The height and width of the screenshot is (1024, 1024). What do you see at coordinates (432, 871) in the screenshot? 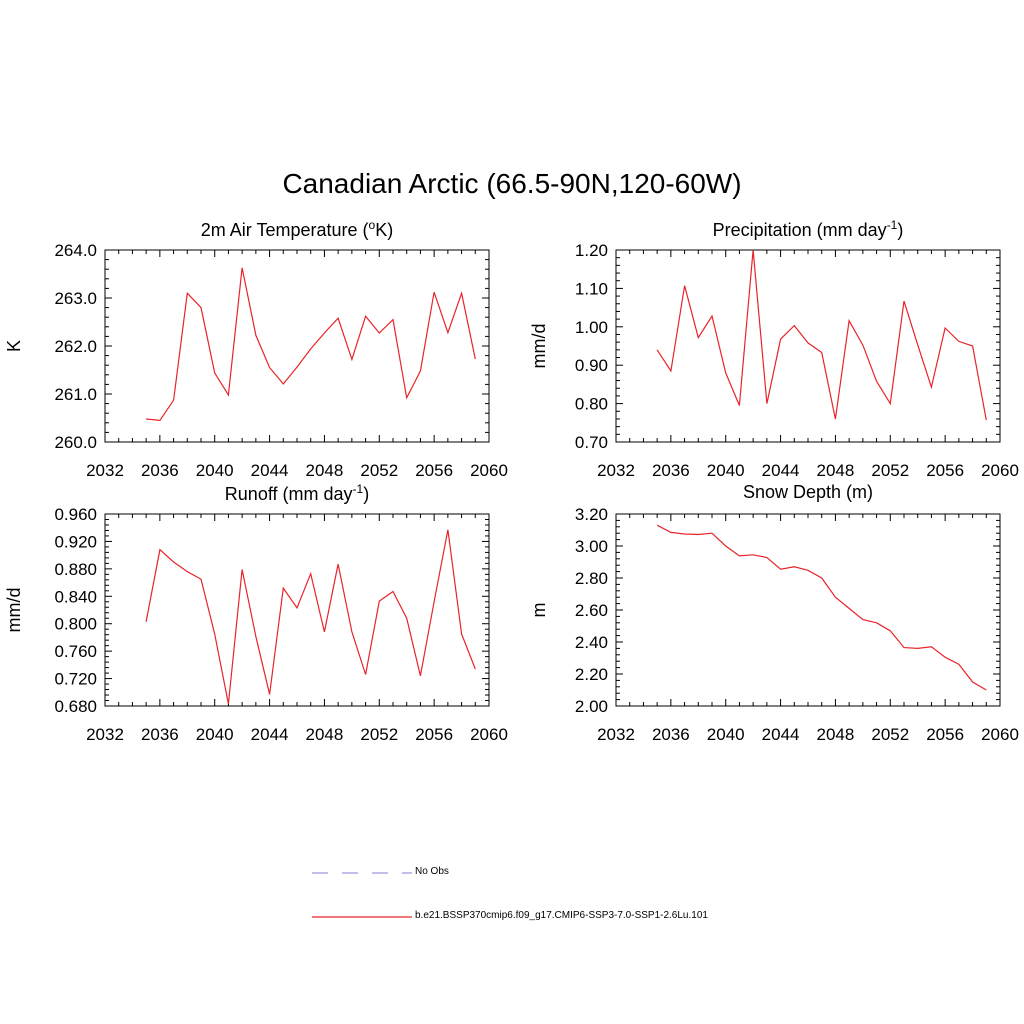
I see `legend-label-no-obs: No Obs` at bounding box center [432, 871].